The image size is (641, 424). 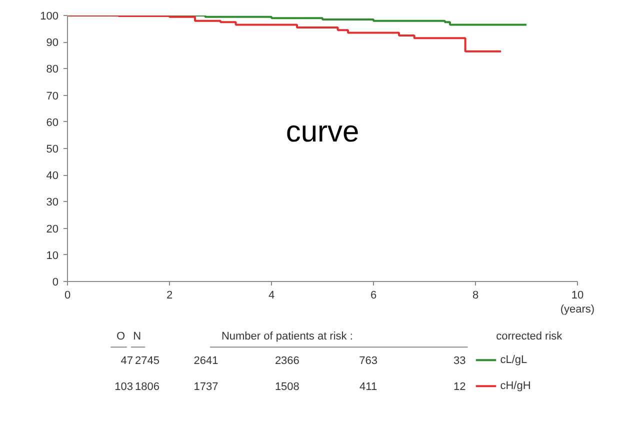 I want to click on y-tick-label: 70, so click(x=52, y=96).